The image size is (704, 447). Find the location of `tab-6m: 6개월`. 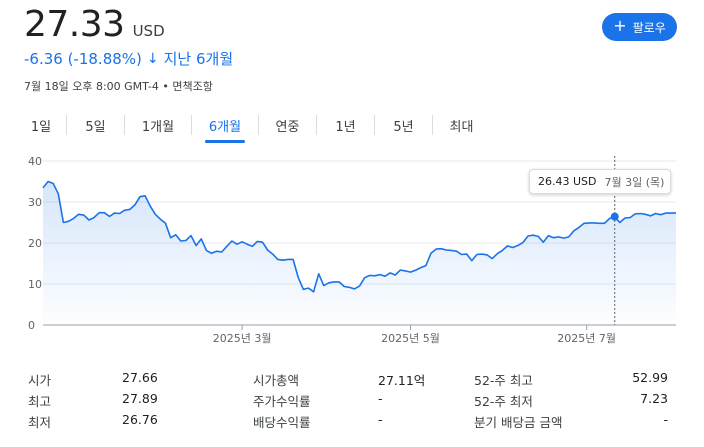

tab-6m: 6개월 is located at coordinates (225, 126).